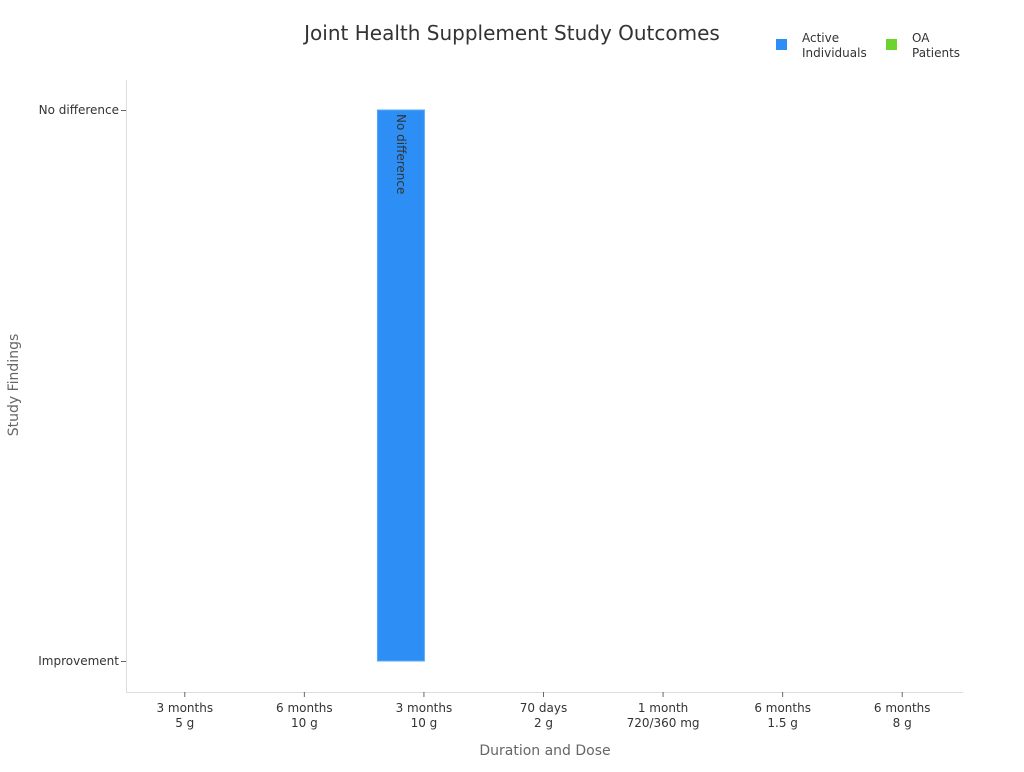 The height and width of the screenshot is (772, 1024). Describe the element at coordinates (834, 53) in the screenshot. I see `legend-label: Individuals` at that location.